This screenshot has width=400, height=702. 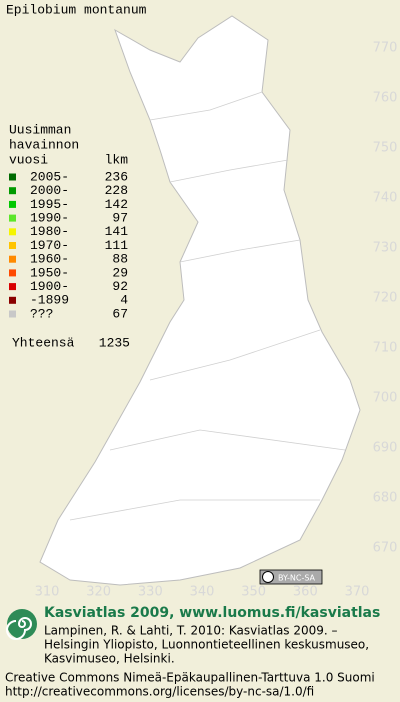 I want to click on legend-label: 1980-, so click(x=49, y=231).